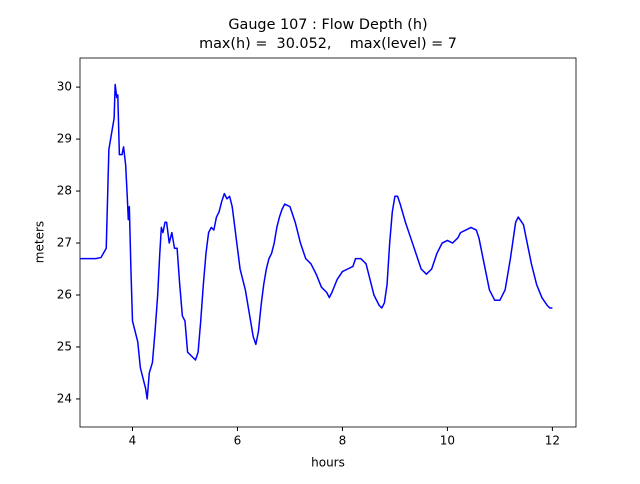 The image size is (640, 484). What do you see at coordinates (238, 441) in the screenshot?
I see `x-tick-label: 6` at bounding box center [238, 441].